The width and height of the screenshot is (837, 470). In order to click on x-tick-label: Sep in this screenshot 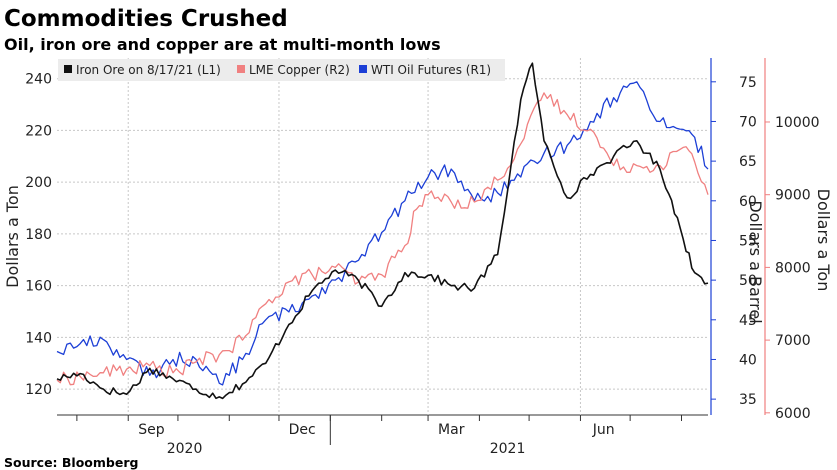, I will do `click(151, 430)`.